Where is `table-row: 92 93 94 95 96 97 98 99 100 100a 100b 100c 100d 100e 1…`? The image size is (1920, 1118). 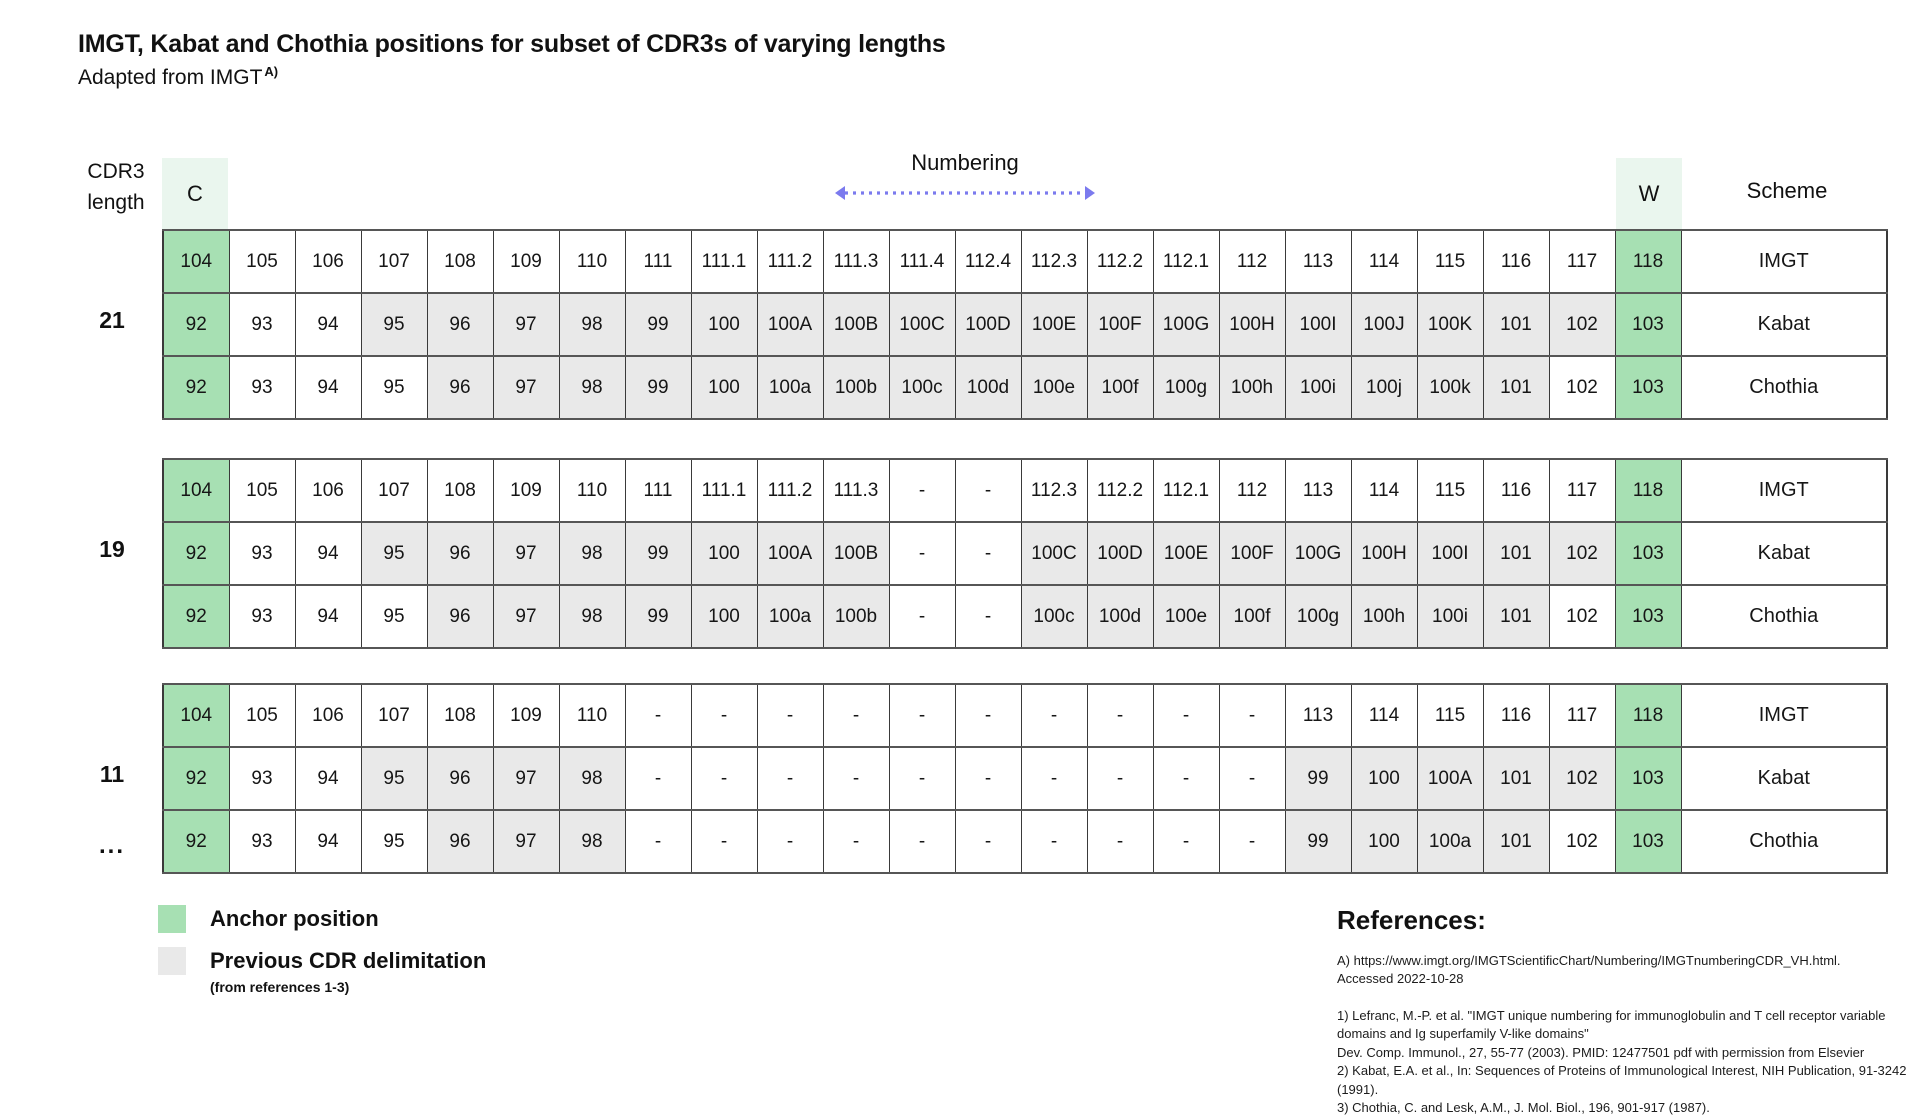 table-row: 92 93 94 95 96 97 98 99 100 100a 100b 100c 100d 100e 1… is located at coordinates (1025, 387).